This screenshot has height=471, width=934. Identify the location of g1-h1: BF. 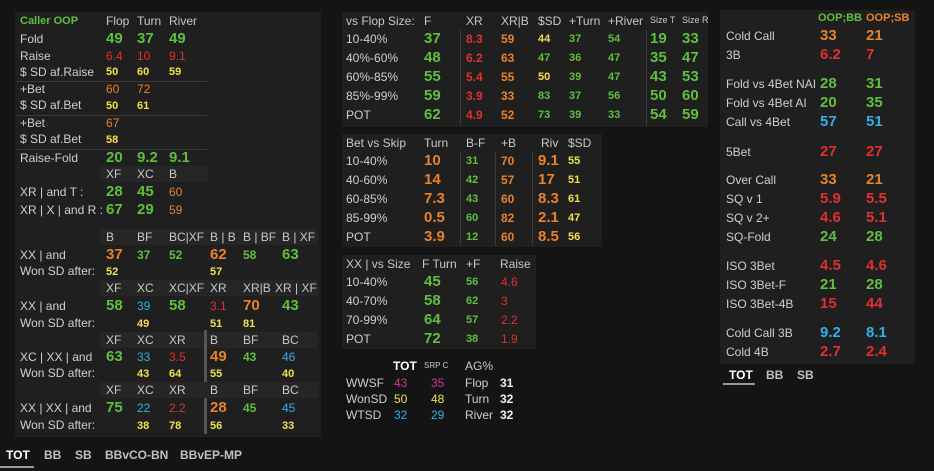
(145, 237).